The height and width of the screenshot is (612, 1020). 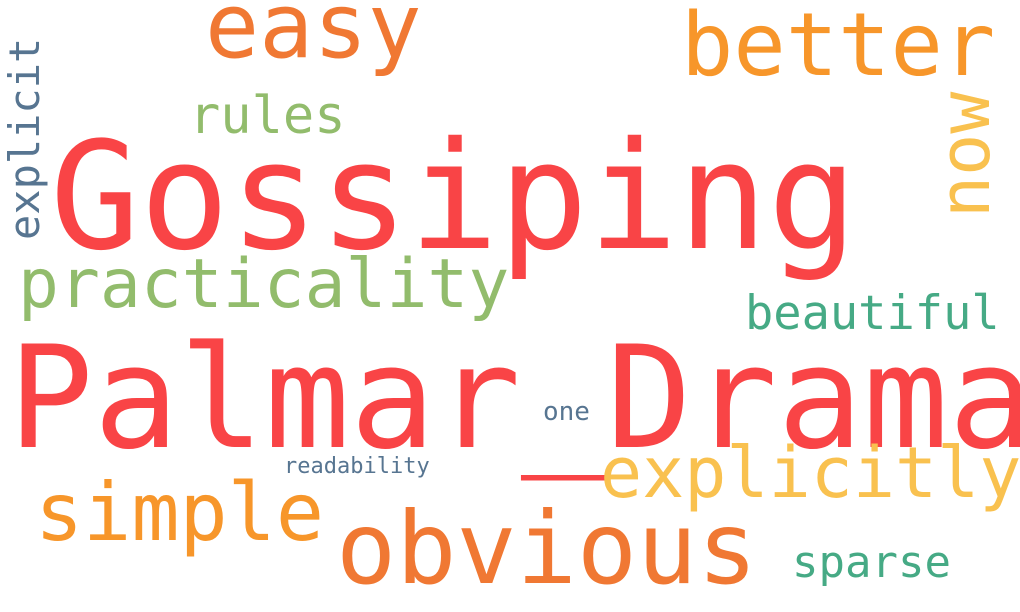 I want to click on word-explicitly: explicitly, so click(x=810, y=473).